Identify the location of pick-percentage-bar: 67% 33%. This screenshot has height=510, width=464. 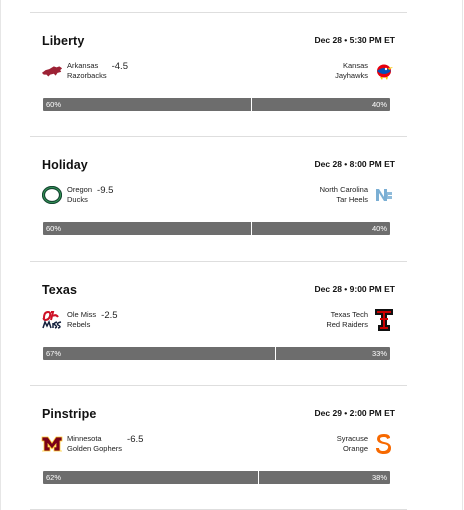
(216, 353).